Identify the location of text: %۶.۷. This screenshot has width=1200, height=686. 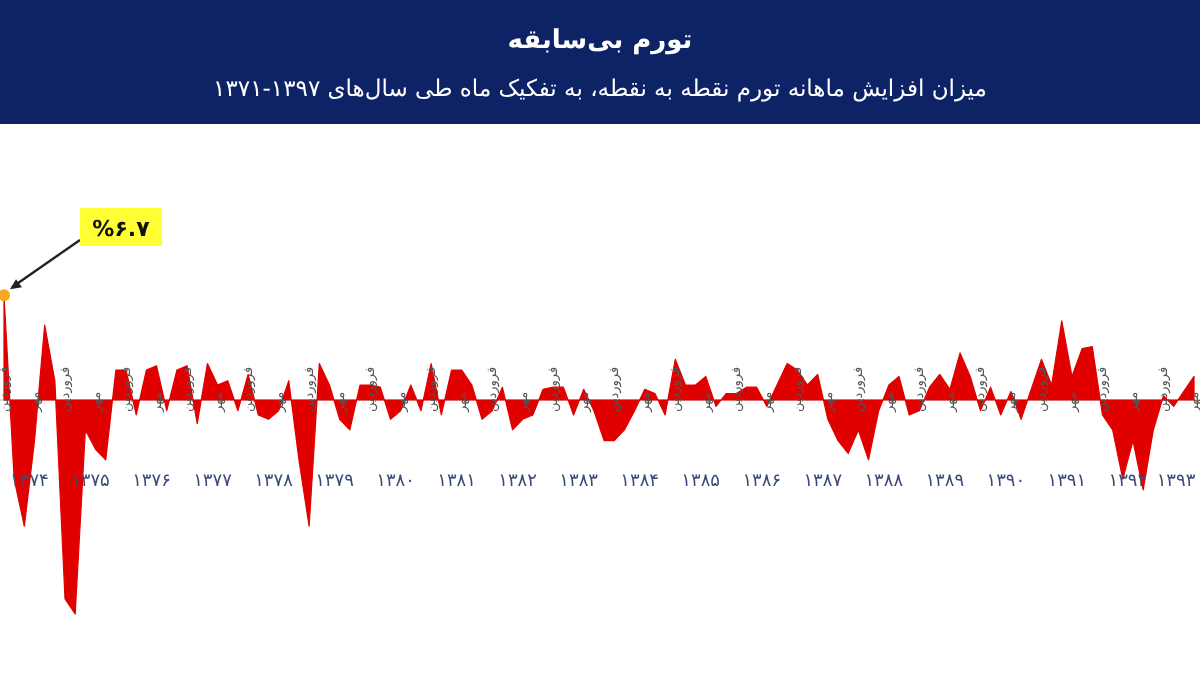
(121, 229).